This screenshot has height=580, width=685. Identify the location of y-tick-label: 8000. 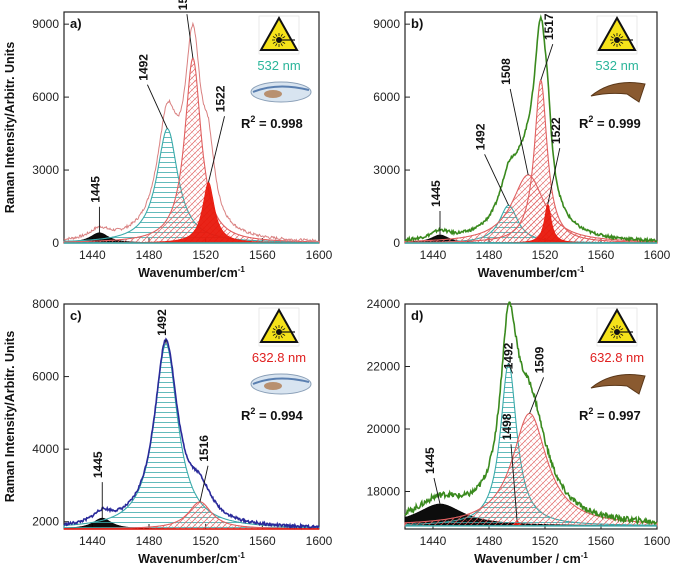
(45, 304).